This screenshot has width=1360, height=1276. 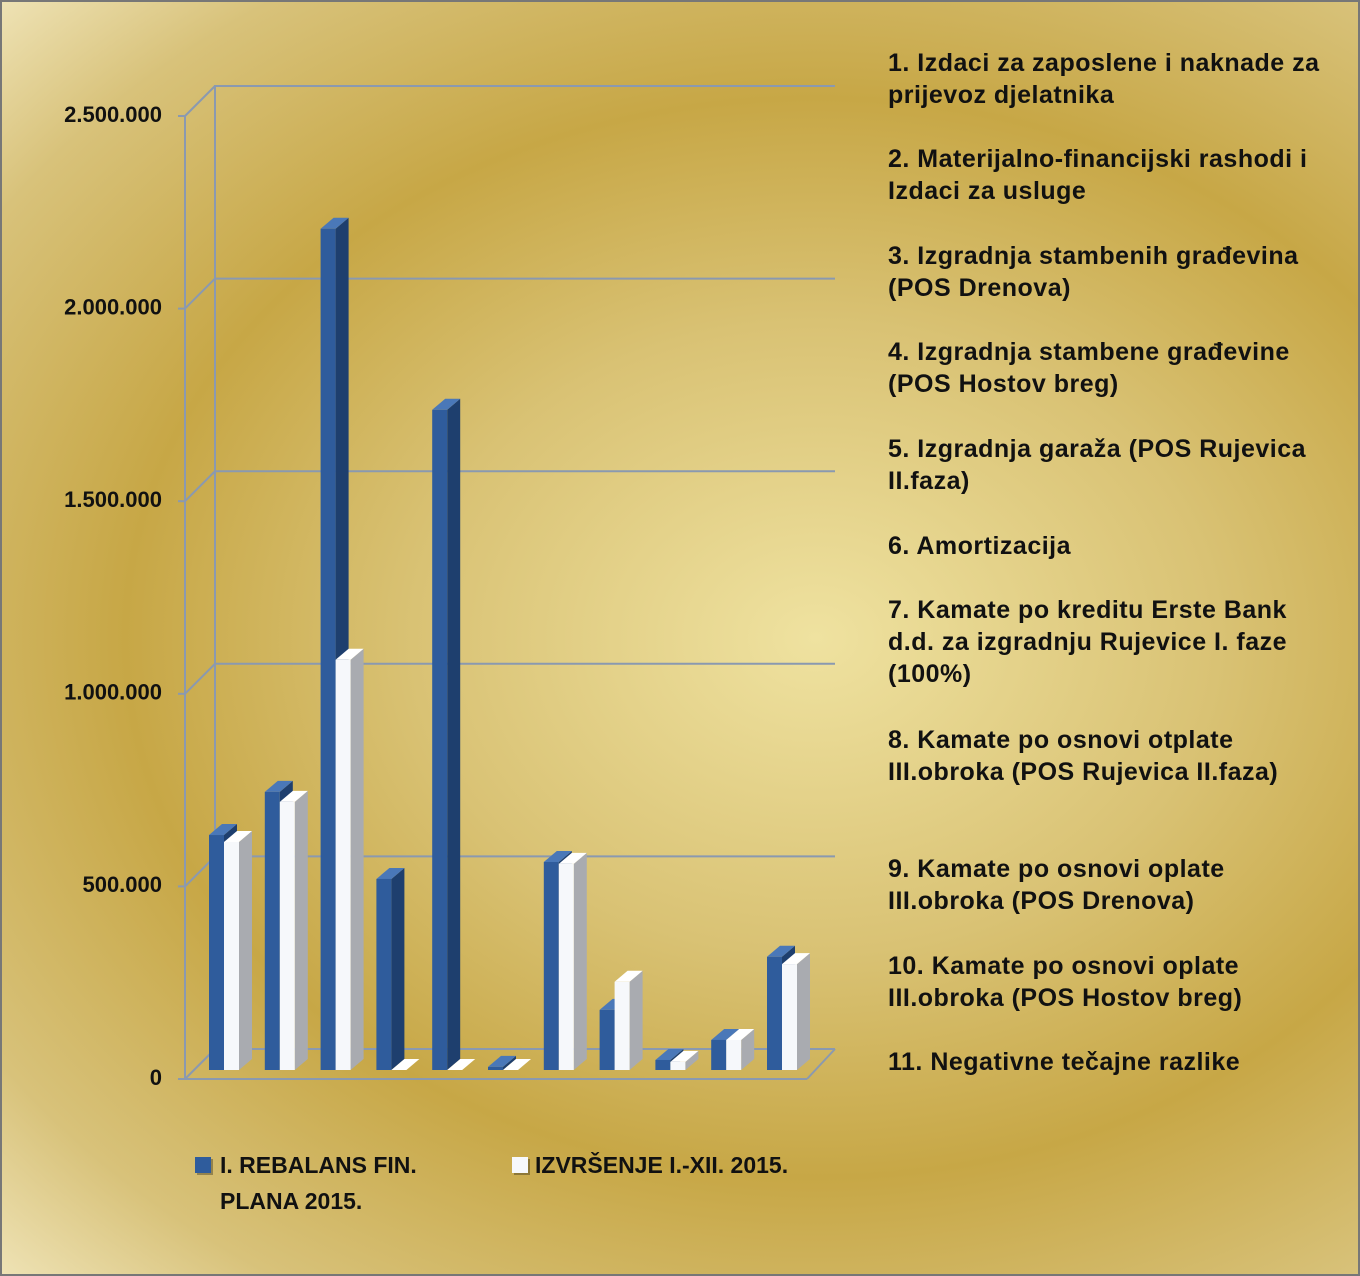 What do you see at coordinates (1064, 1062) in the screenshot?
I see `category-label: 11. Negativne tečajne razlike` at bounding box center [1064, 1062].